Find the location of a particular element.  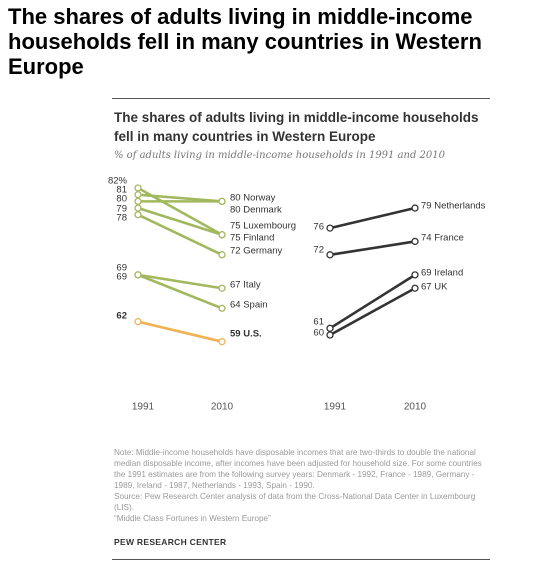

start-value-label-0: 82% is located at coordinates (118, 181).